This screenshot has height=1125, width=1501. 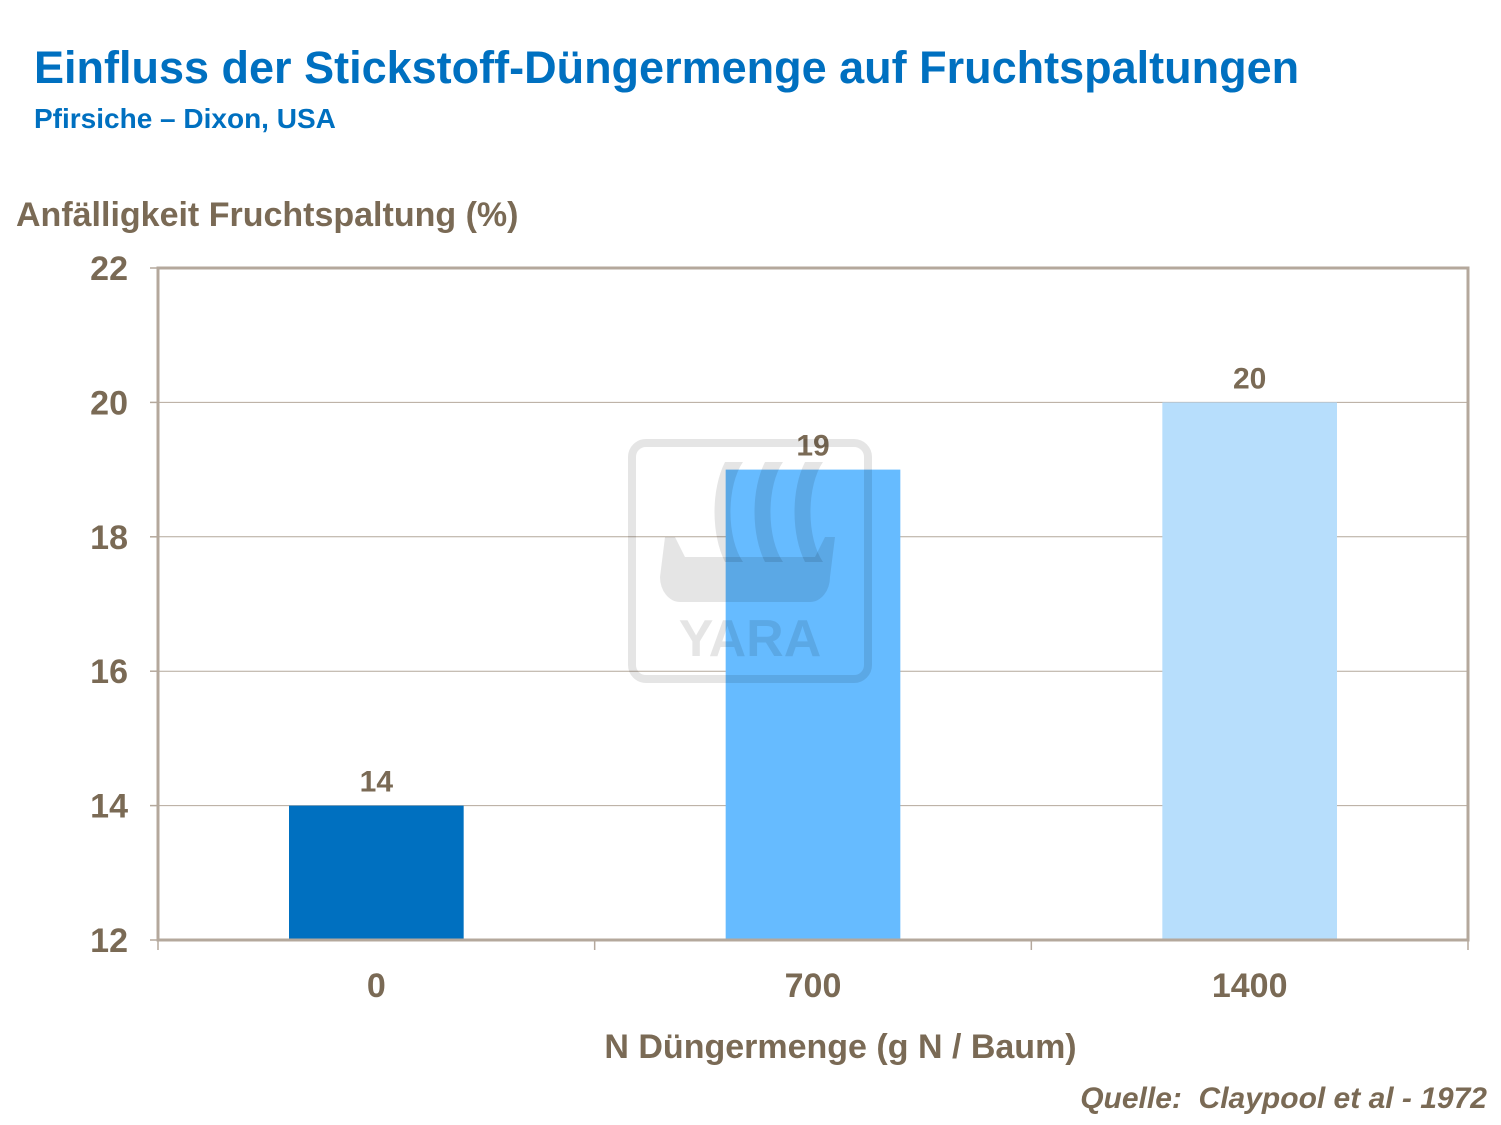 What do you see at coordinates (1249, 378) in the screenshot?
I see `data-label: 20` at bounding box center [1249, 378].